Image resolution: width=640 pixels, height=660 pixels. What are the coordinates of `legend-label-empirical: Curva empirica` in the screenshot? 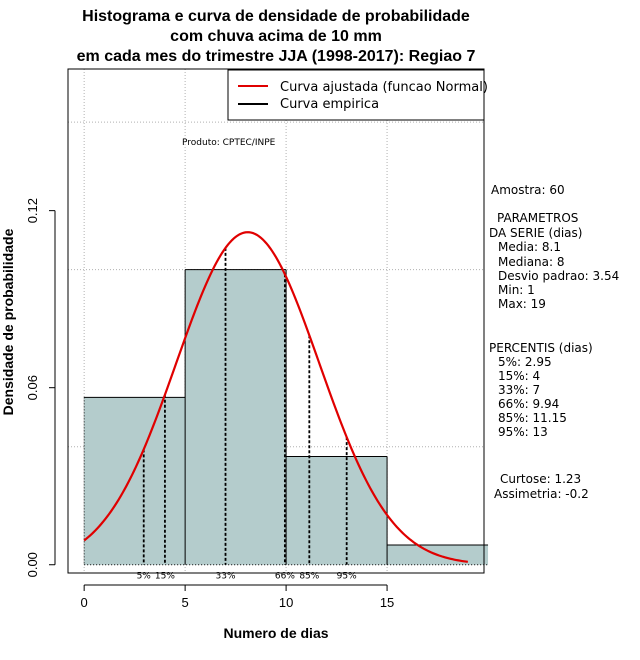 It's located at (329, 104).